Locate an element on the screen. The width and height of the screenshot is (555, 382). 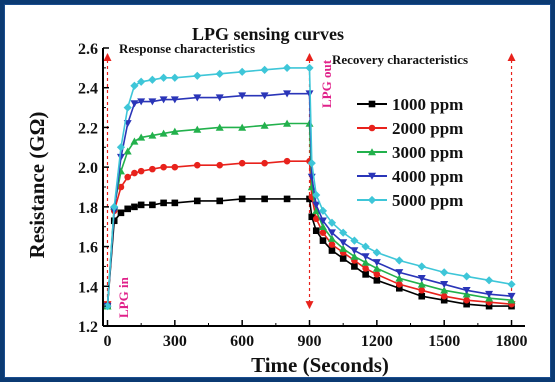
y-tick-label: 1.4 is located at coordinates (88, 287).